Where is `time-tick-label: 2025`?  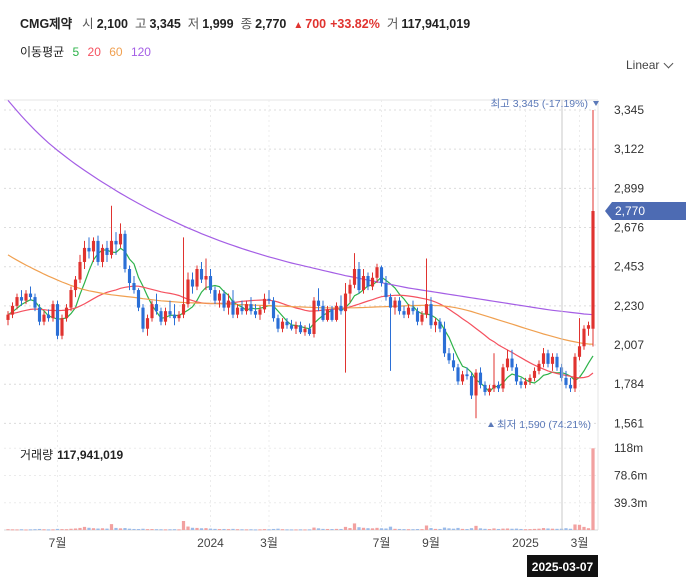 time-tick-label: 2025 is located at coordinates (525, 543).